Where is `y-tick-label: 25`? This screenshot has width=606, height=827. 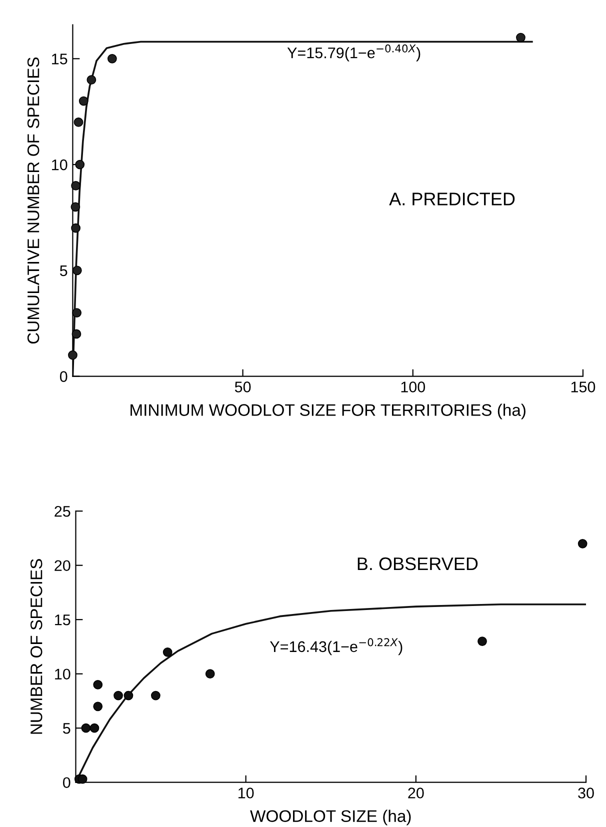
y-tick-label: 25 is located at coordinates (62, 511).